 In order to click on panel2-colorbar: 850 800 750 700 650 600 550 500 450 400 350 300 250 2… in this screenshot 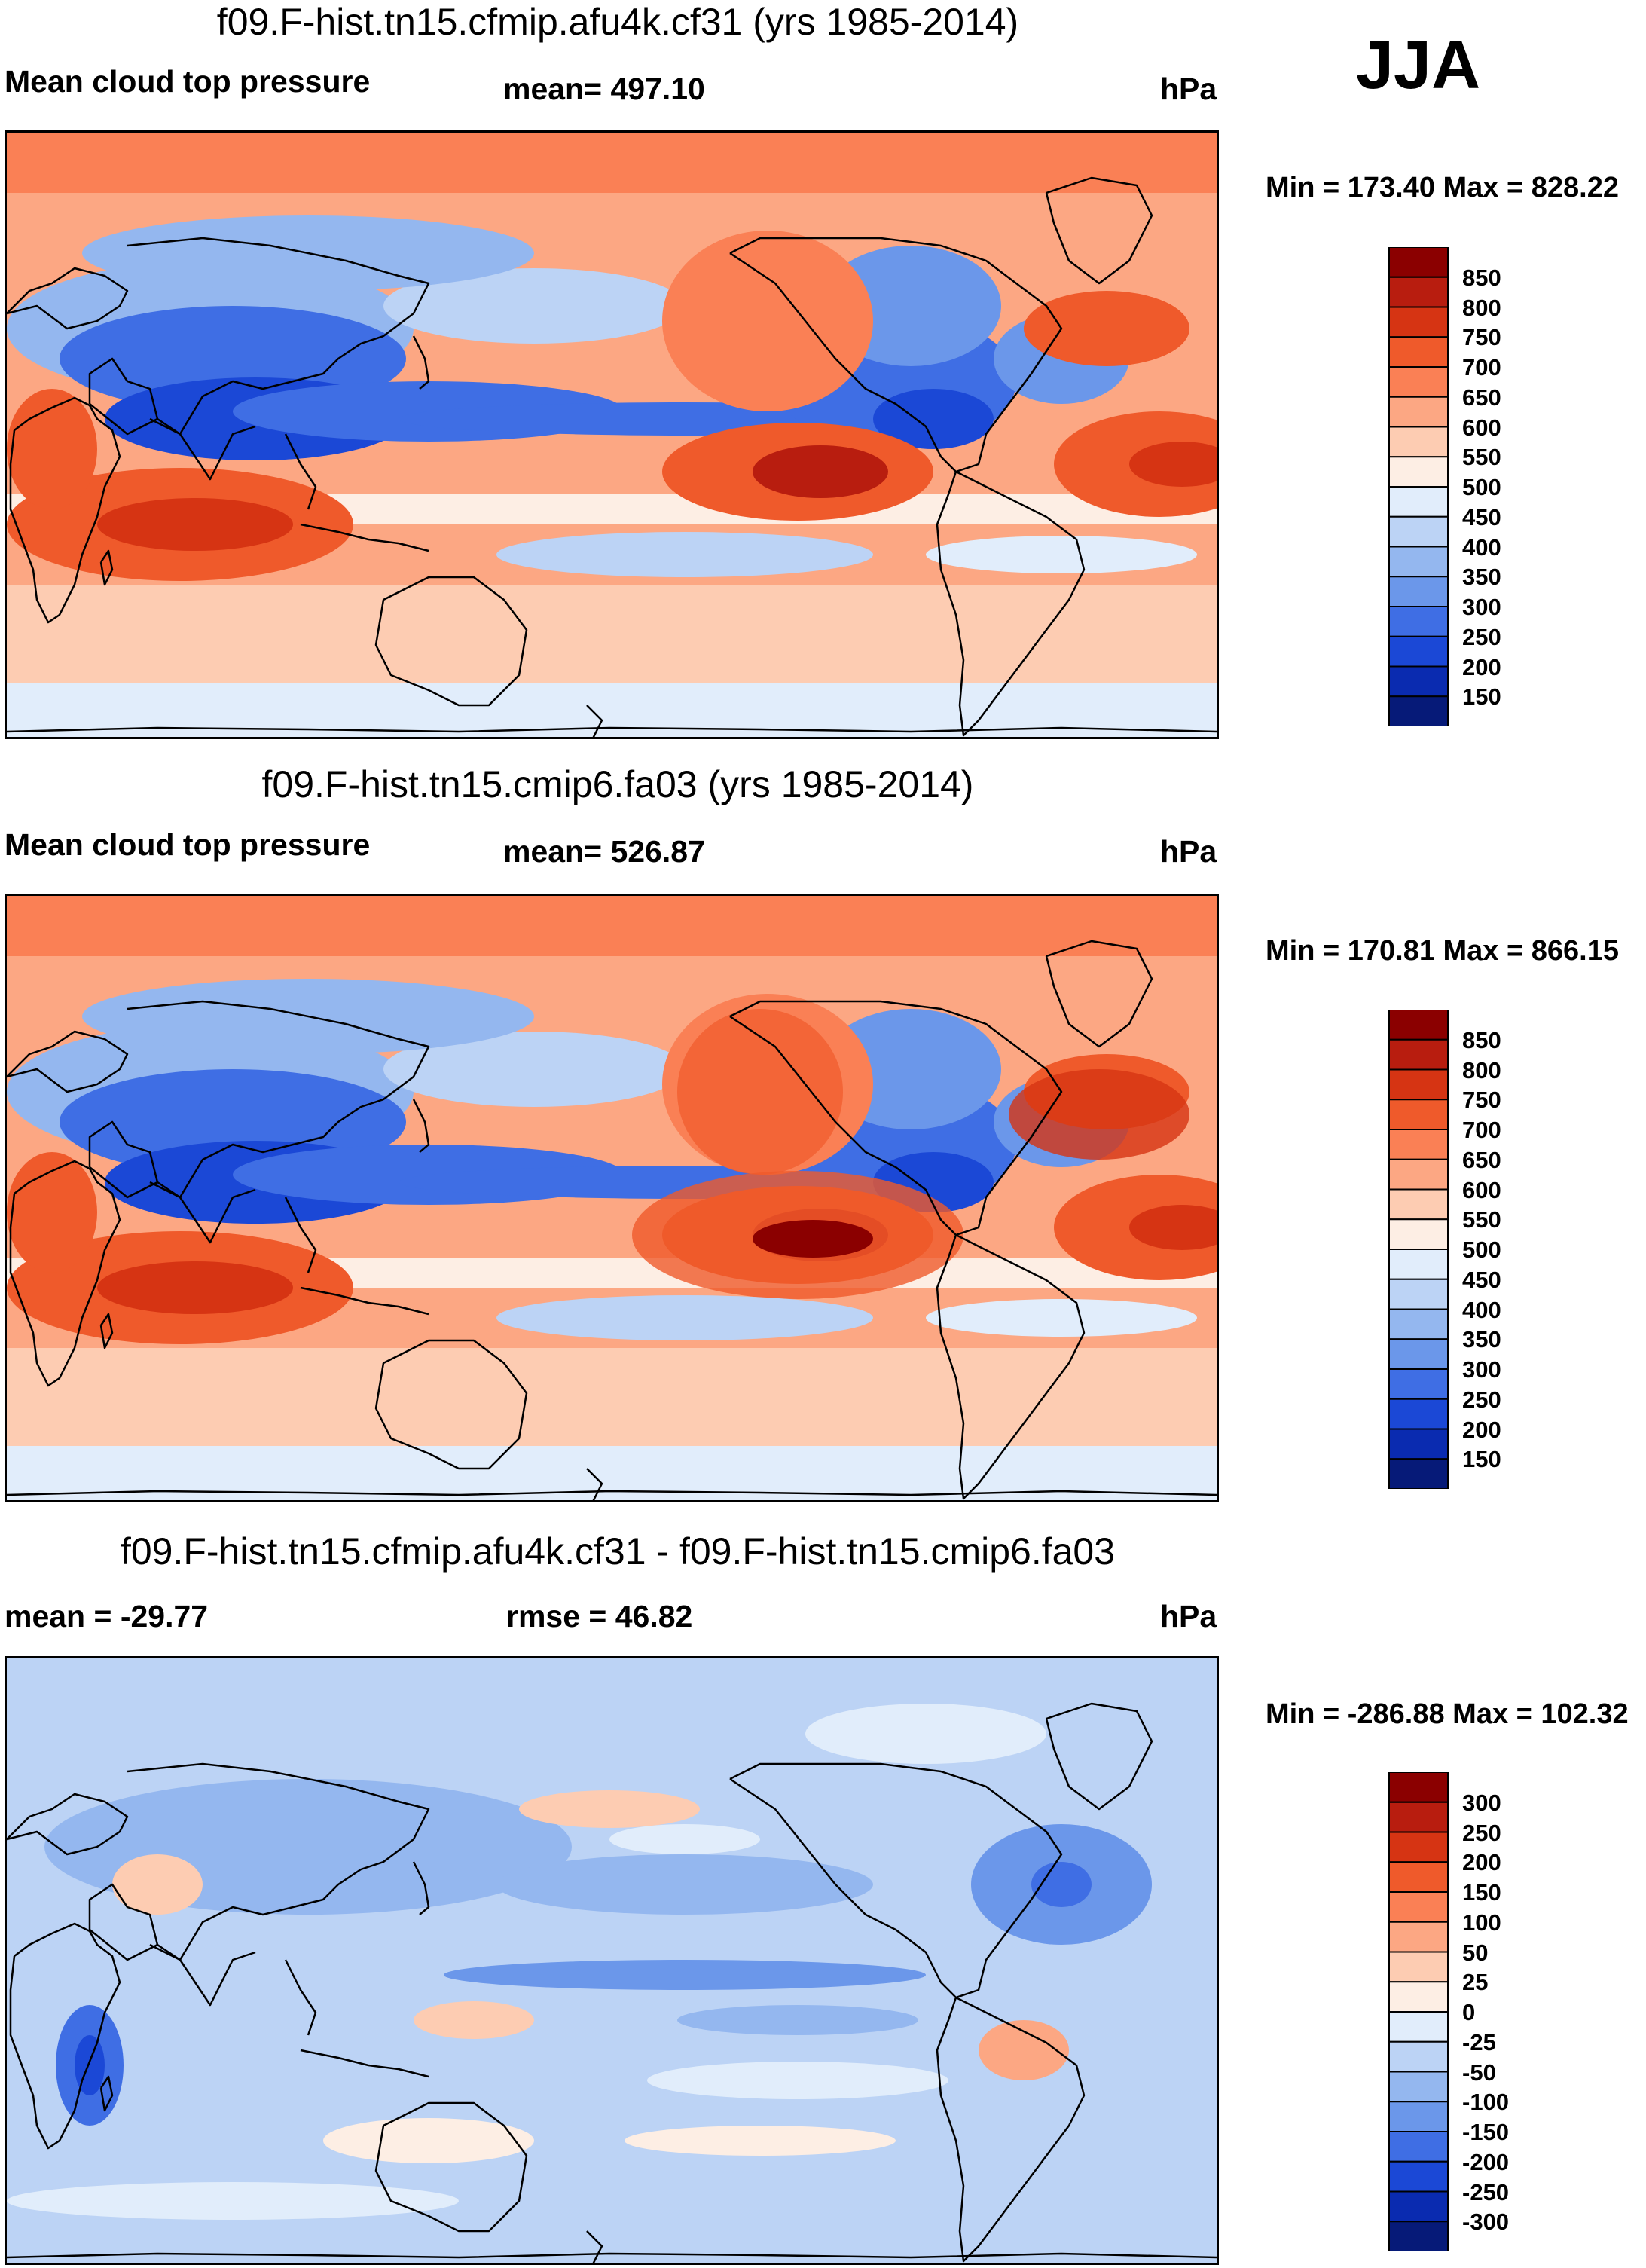, I will do `click(1501, 1249)`.